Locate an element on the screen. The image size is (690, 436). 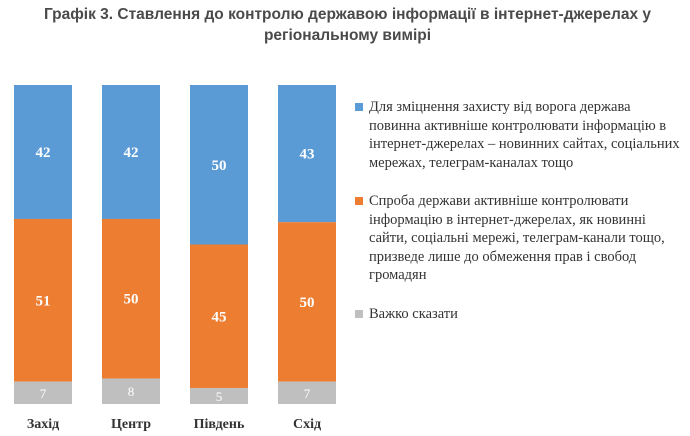
category-label-3: Схід is located at coordinates (307, 424).